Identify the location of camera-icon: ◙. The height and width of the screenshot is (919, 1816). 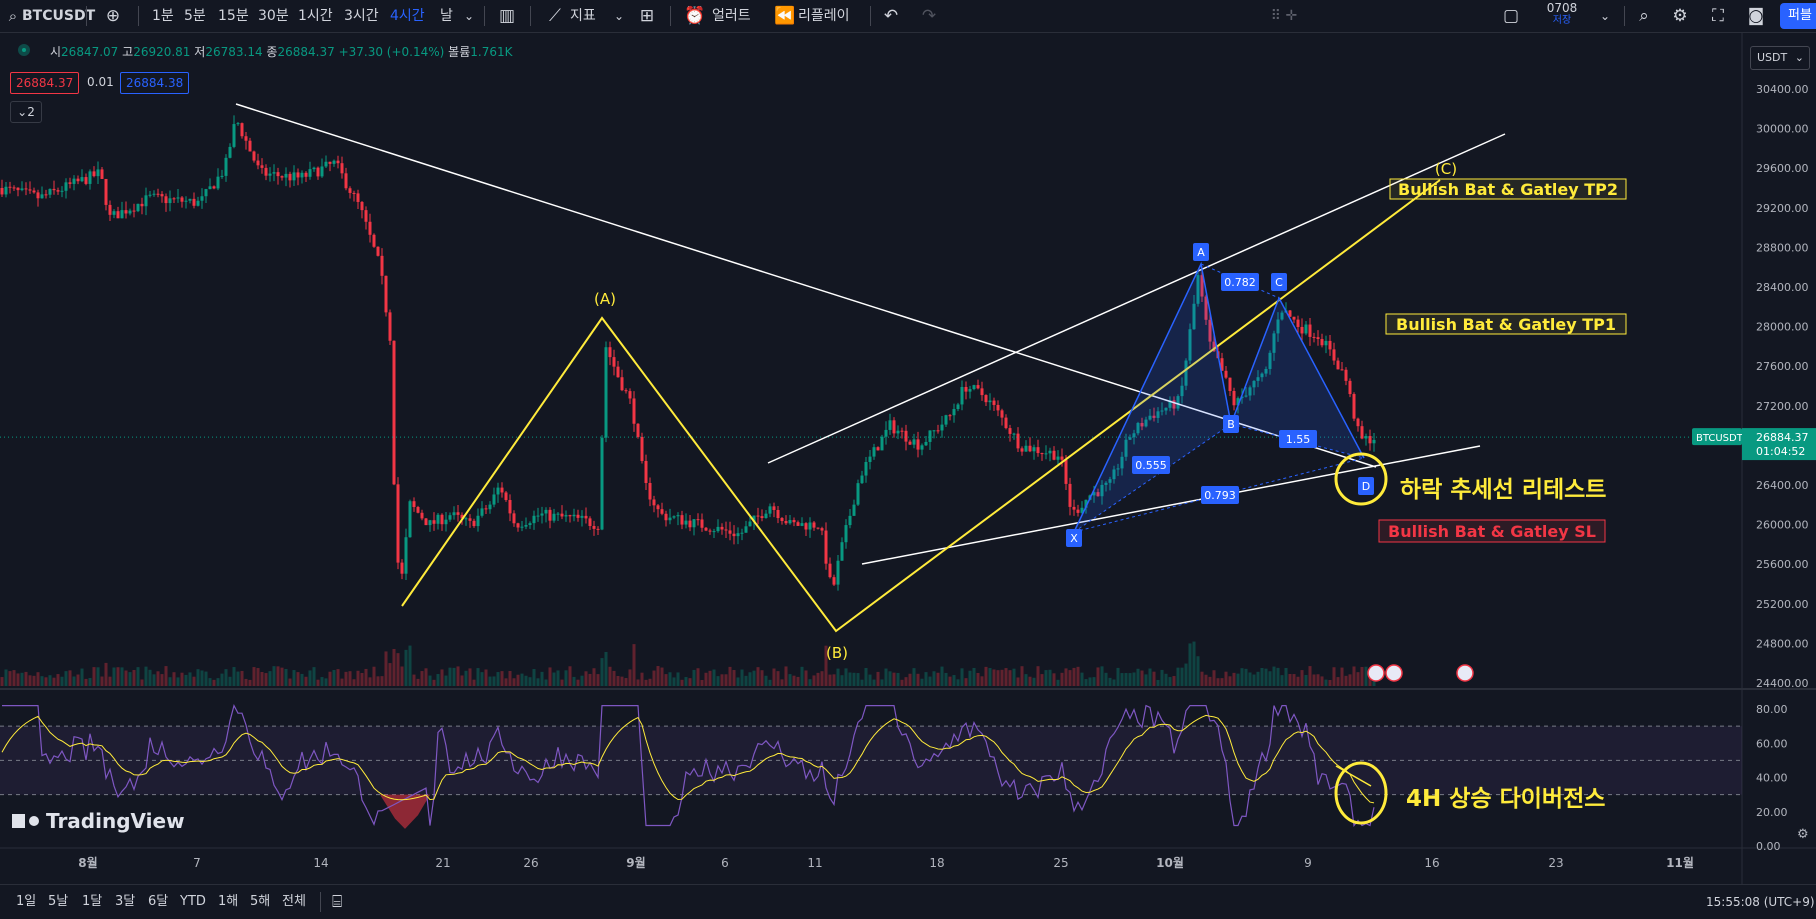
(1756, 16).